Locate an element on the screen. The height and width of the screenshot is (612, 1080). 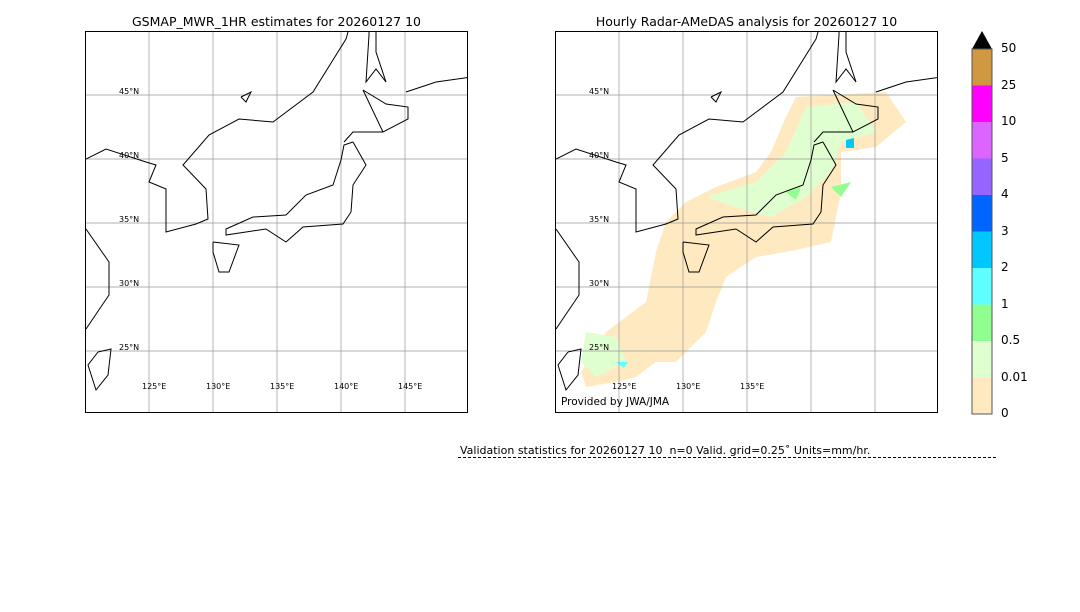
colorbar-label: 4 is located at coordinates (1005, 194).